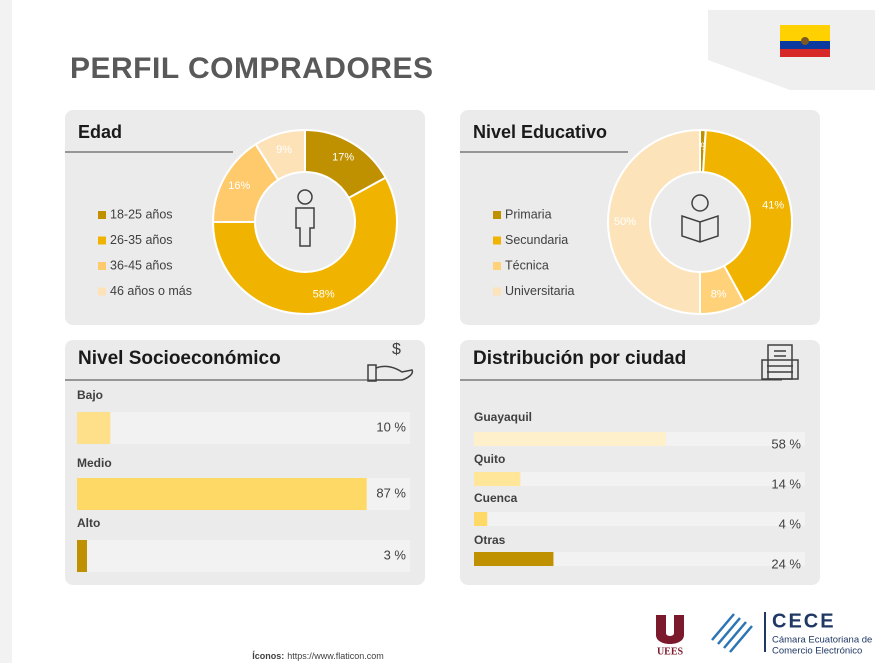 This screenshot has height=663, width=875. Describe the element at coordinates (335, 656) in the screenshot. I see `footer-url: https://www.flaticon.com` at that location.